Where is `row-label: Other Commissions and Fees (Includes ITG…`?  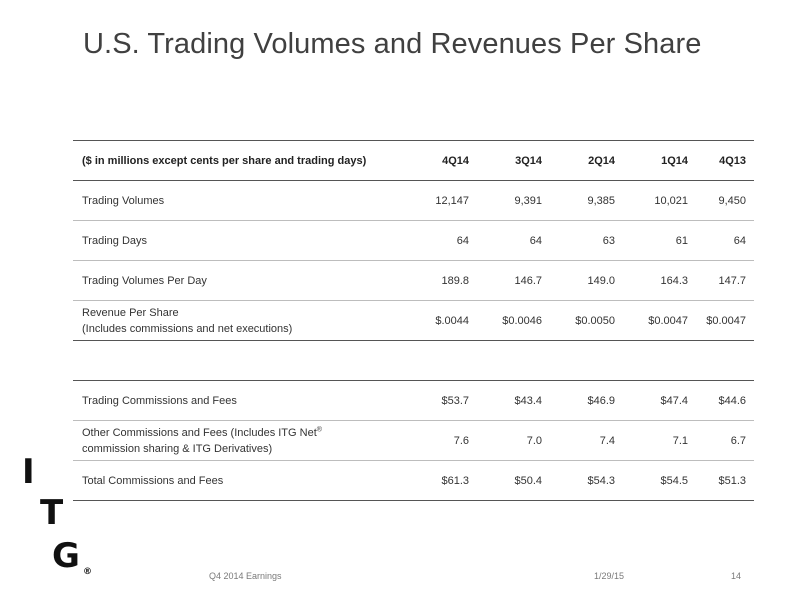
row-label: Other Commissions and Fees (Includes ITG… is located at coordinates (238, 441).